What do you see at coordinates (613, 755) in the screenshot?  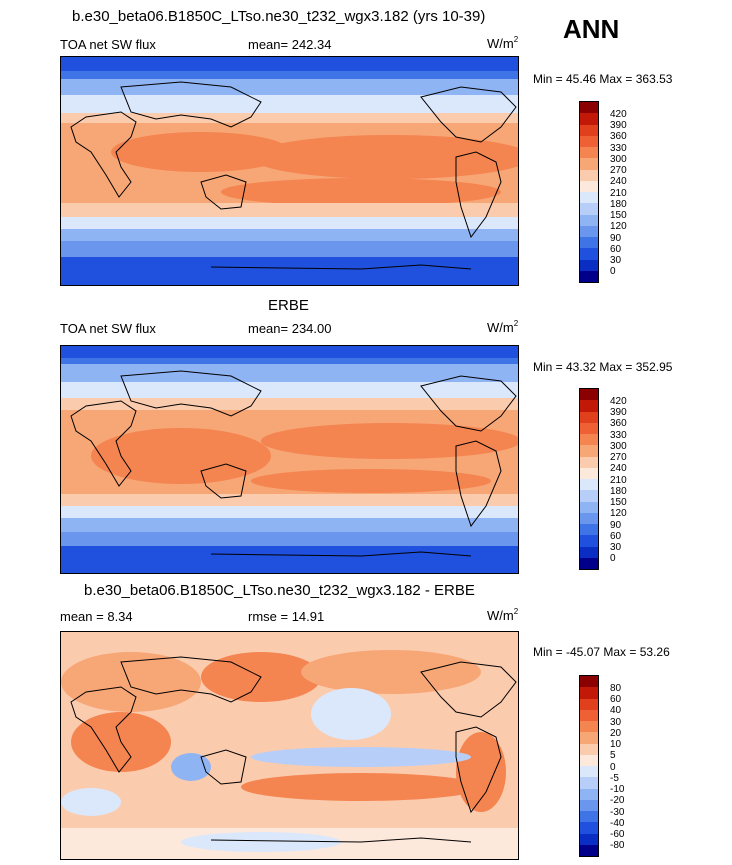 I see `panel3-colorbar-tick: 5` at bounding box center [613, 755].